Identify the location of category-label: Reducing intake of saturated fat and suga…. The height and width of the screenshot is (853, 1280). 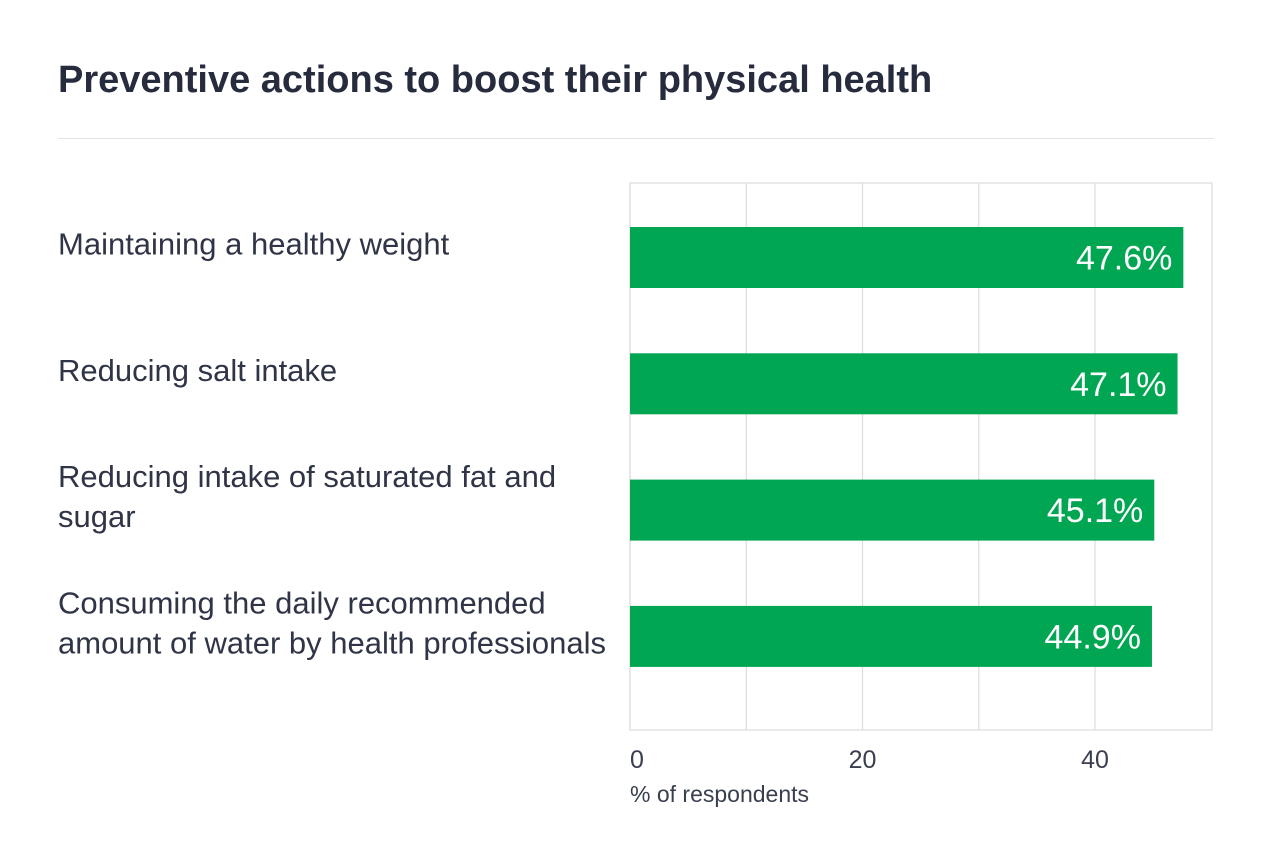
(307, 496).